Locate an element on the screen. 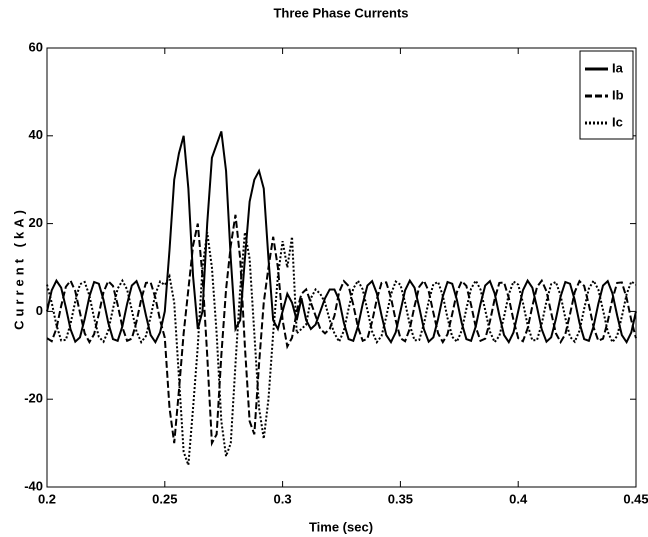 The image size is (648, 537). legend: Ia Ib Ic is located at coordinates (606, 95).